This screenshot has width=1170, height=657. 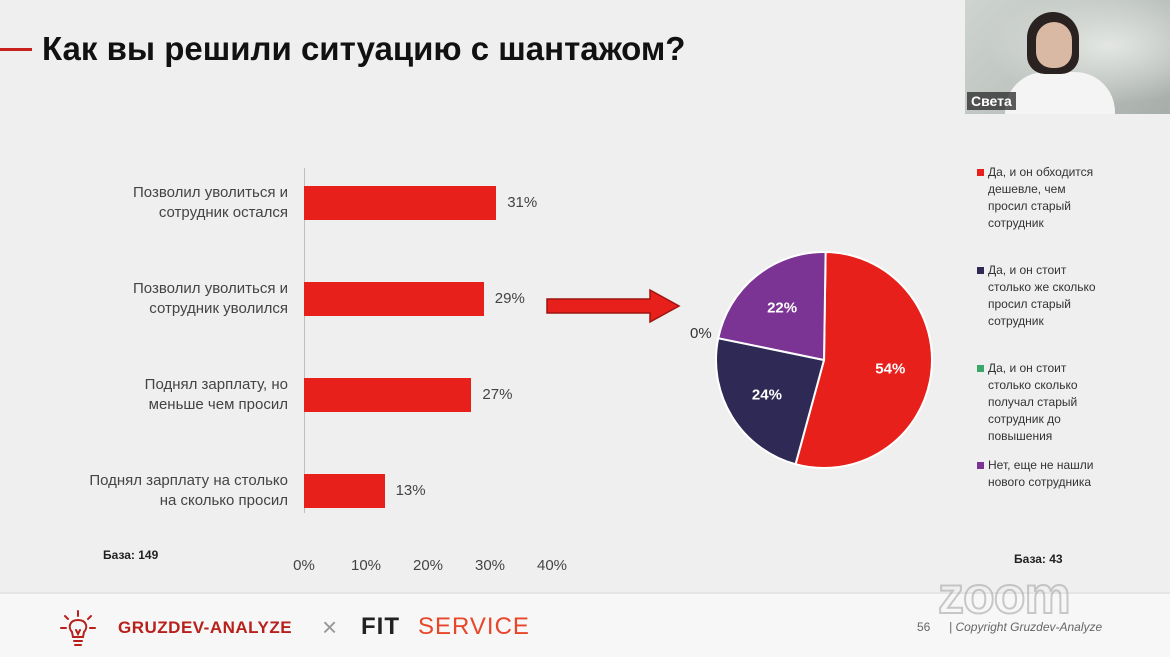 I want to click on pie-slice-label: 54%, so click(x=890, y=369).